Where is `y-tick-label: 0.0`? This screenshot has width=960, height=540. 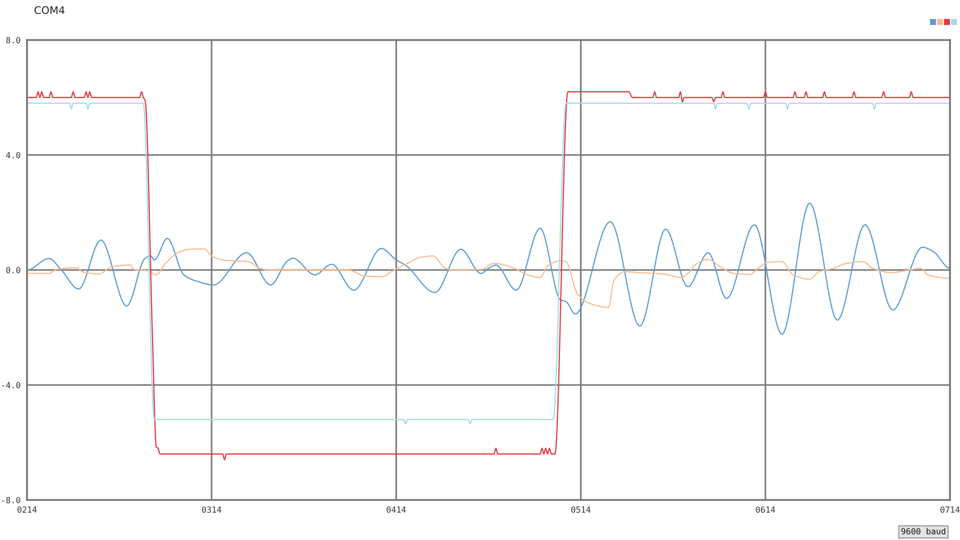
y-tick-label: 0.0 is located at coordinates (13, 270).